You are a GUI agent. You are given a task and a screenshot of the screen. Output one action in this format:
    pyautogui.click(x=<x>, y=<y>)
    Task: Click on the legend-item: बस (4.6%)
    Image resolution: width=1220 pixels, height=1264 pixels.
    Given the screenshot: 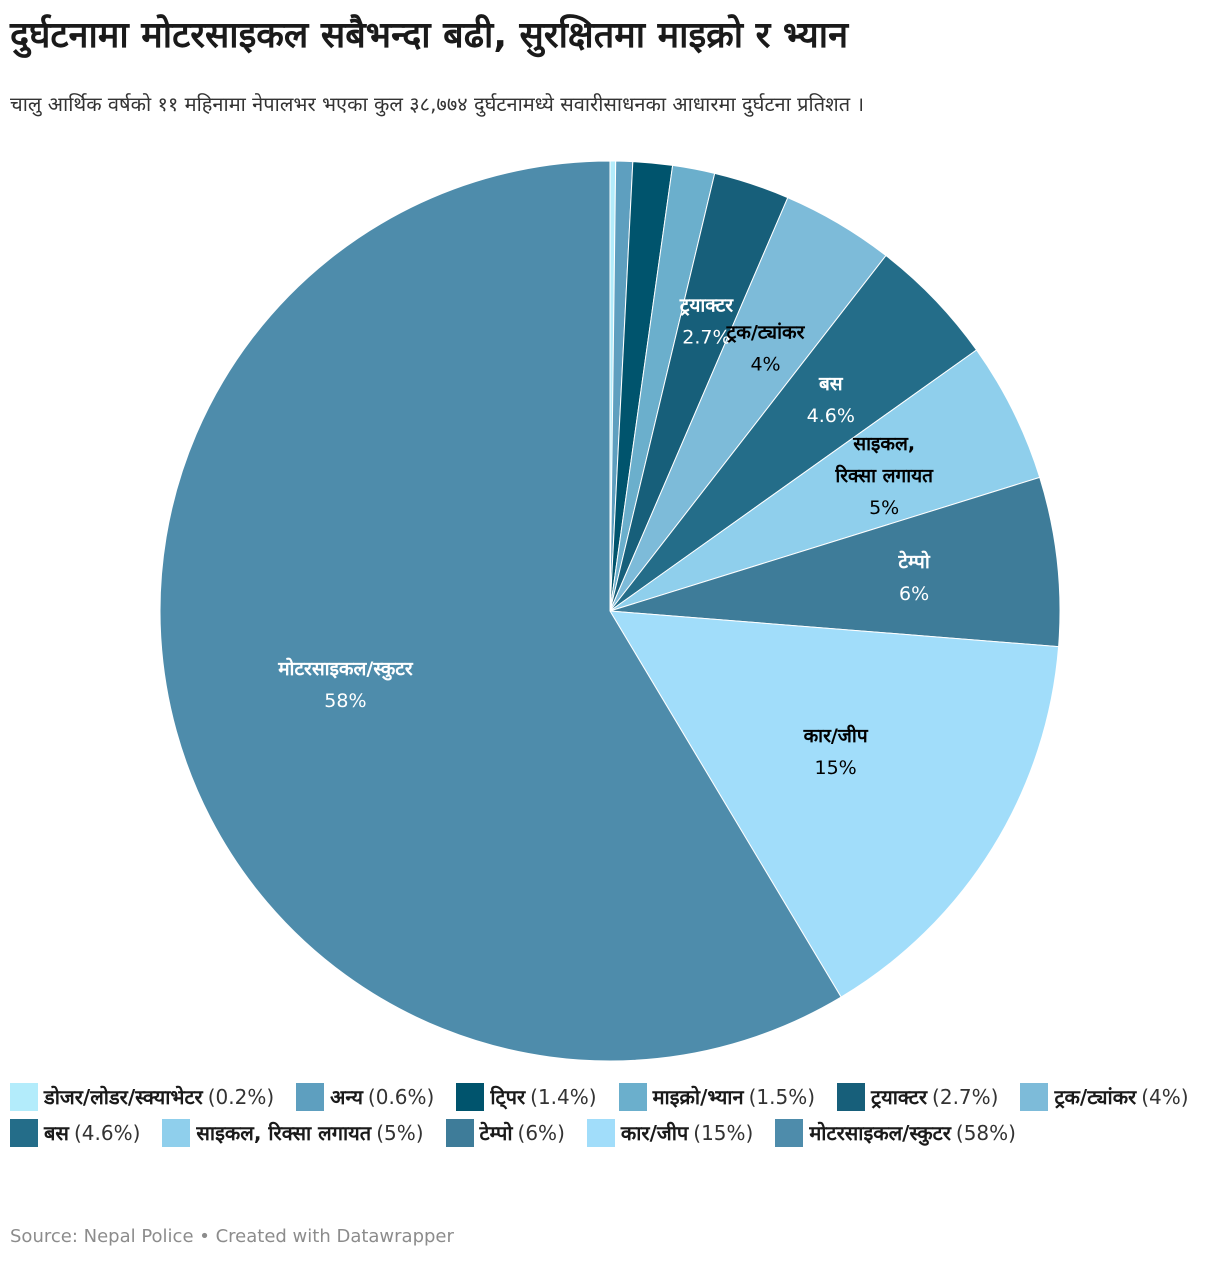 What is the action you would take?
    pyautogui.click(x=75, y=1133)
    